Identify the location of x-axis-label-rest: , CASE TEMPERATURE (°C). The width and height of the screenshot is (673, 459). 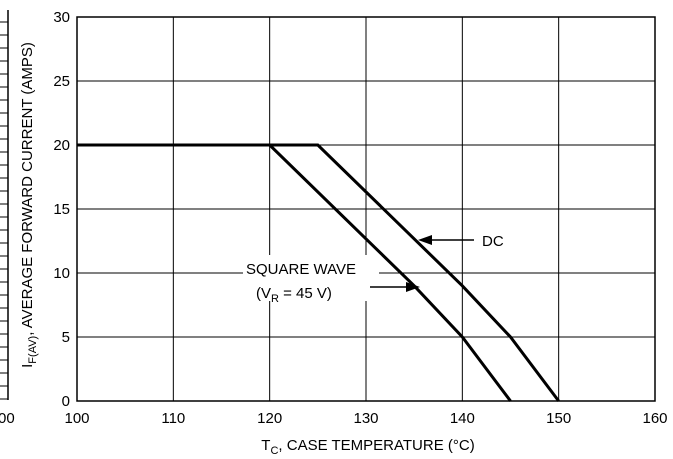
(376, 445).